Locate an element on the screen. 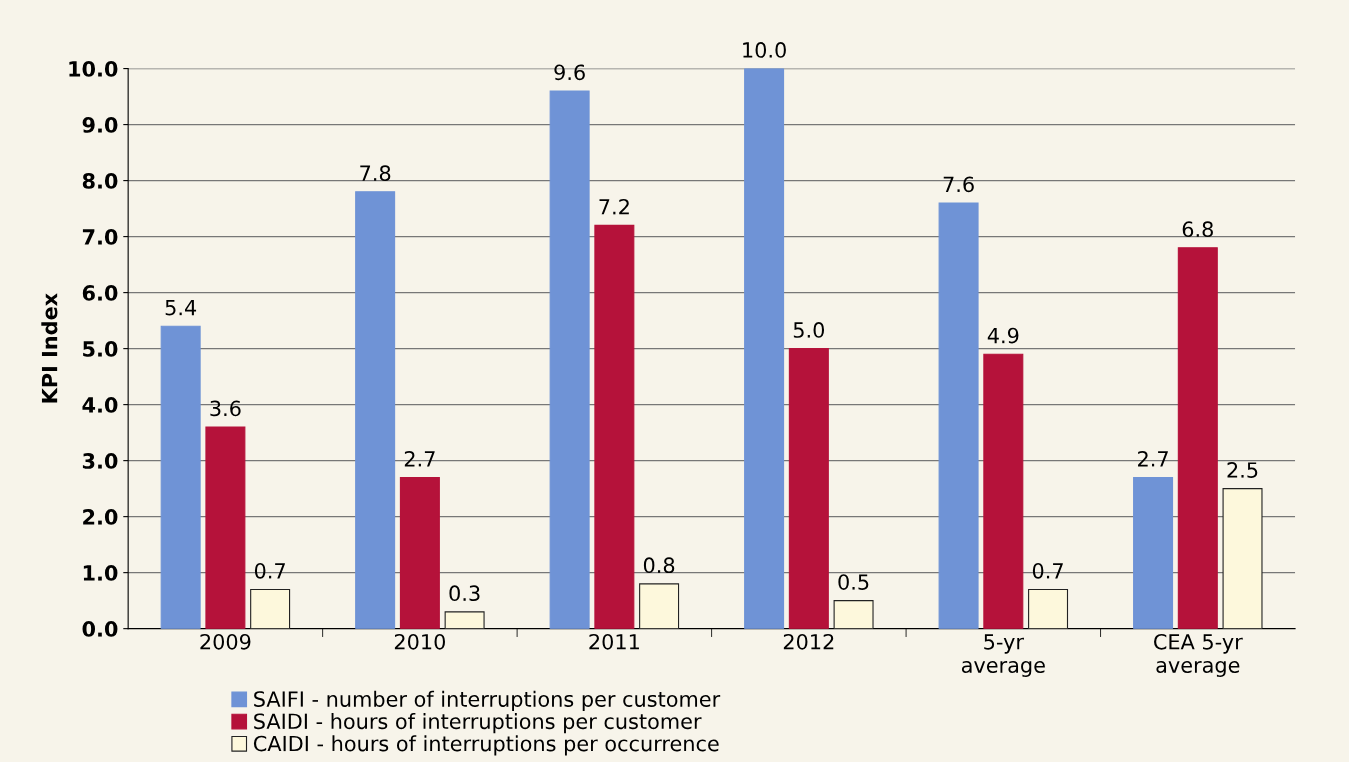  y-tick-label: 9.0 is located at coordinates (100, 125).